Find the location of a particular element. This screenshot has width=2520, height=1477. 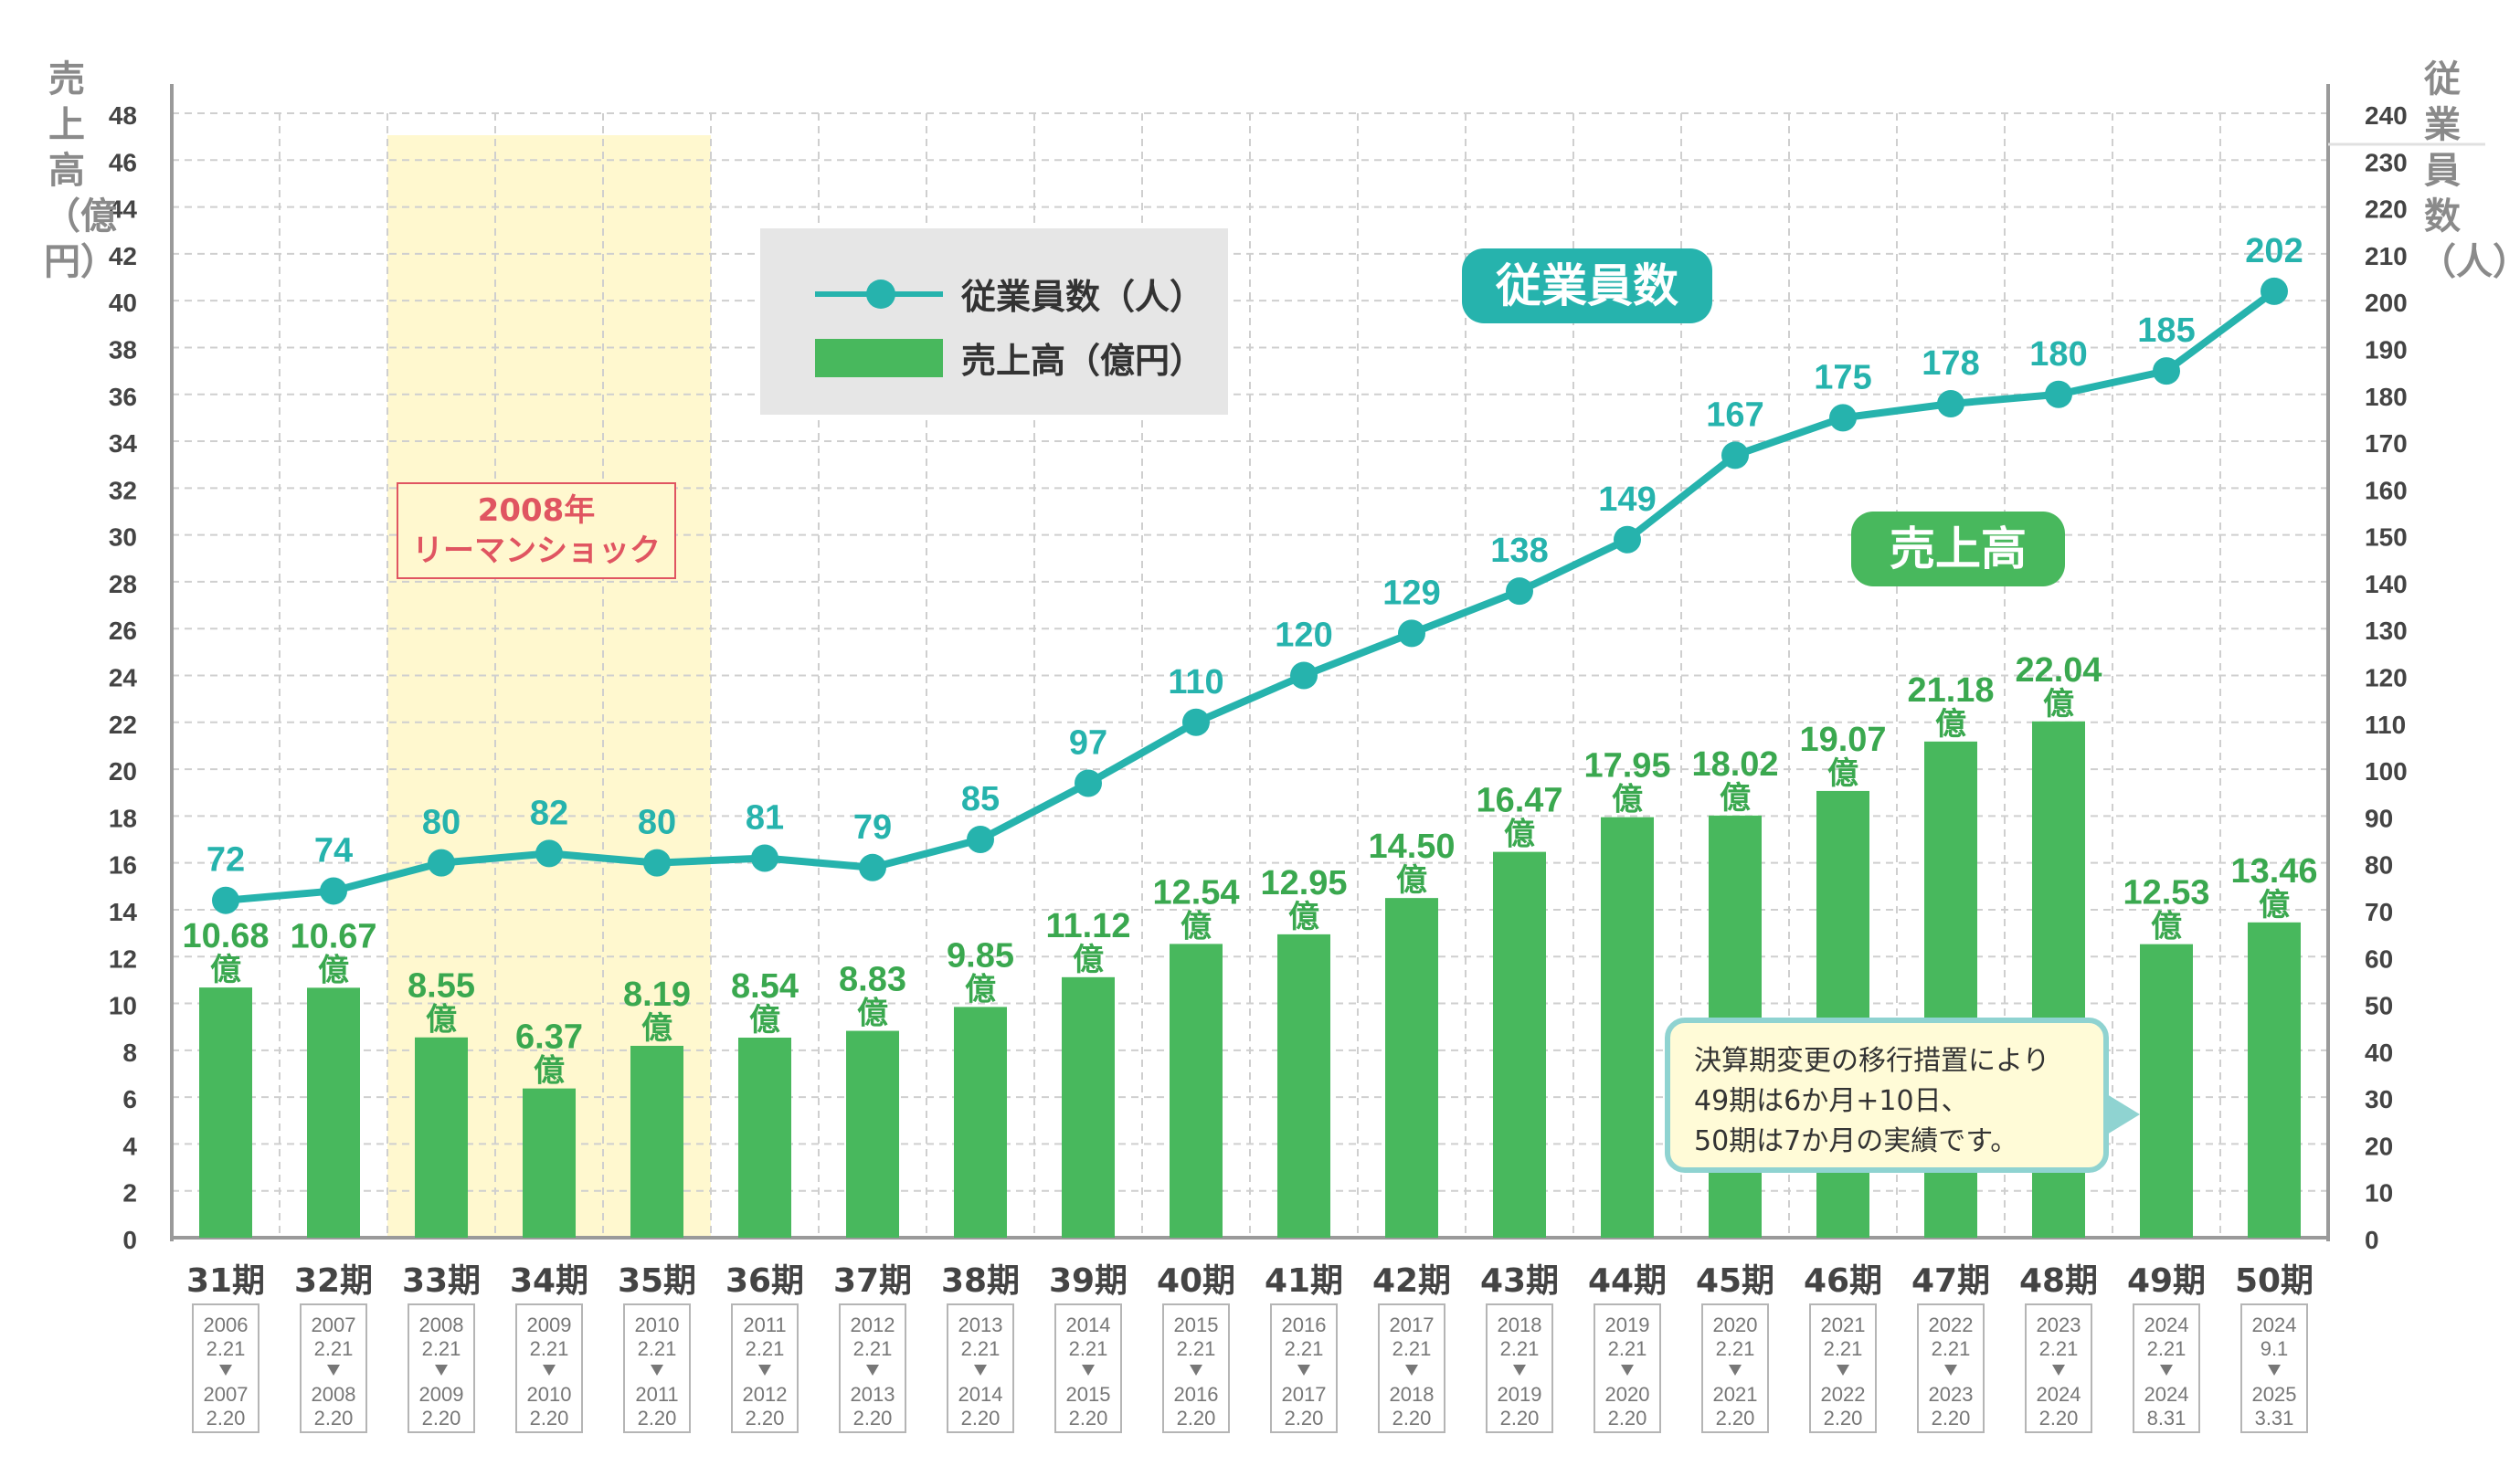

right-tick-label: 170 is located at coordinates (2386, 444).